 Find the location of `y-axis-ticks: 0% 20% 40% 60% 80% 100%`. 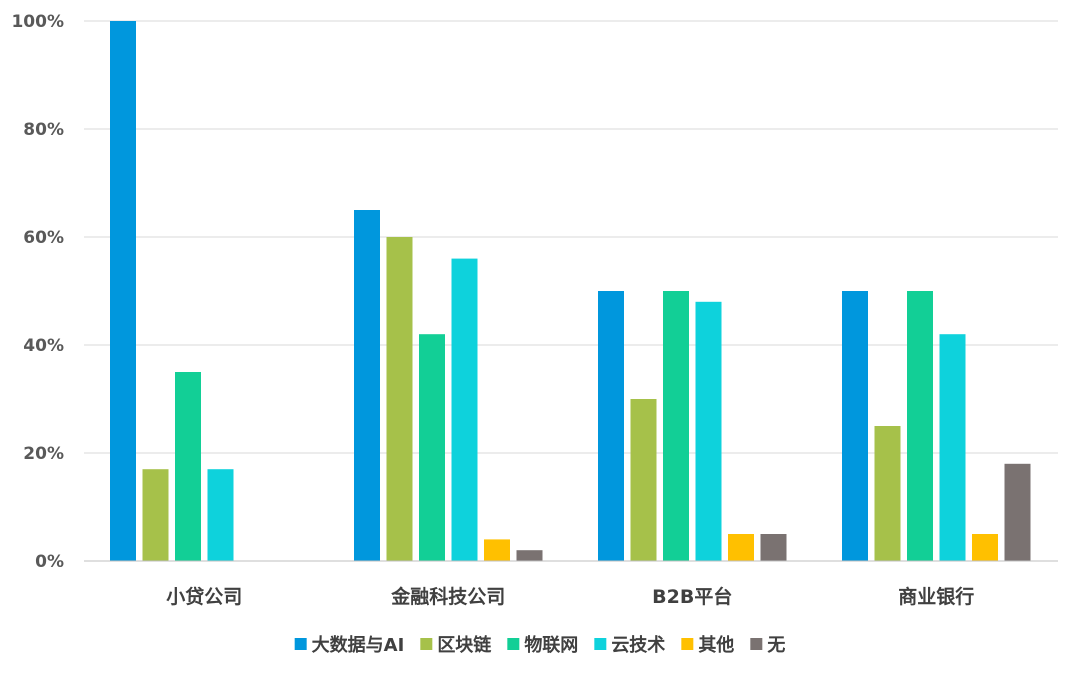

y-axis-ticks: 0% 20% 40% 60% 80% 100% is located at coordinates (37, 292).